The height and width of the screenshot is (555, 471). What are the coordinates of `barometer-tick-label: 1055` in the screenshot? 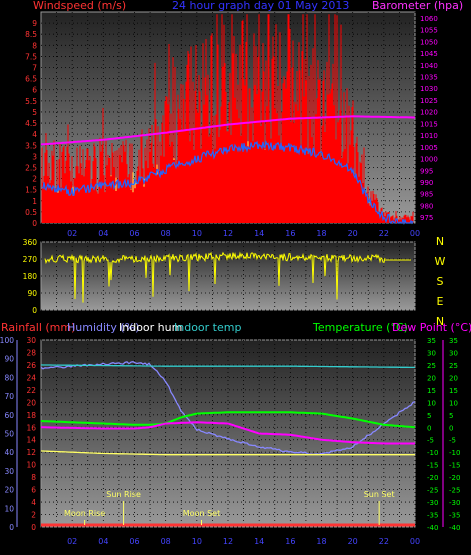 It's located at (429, 31).